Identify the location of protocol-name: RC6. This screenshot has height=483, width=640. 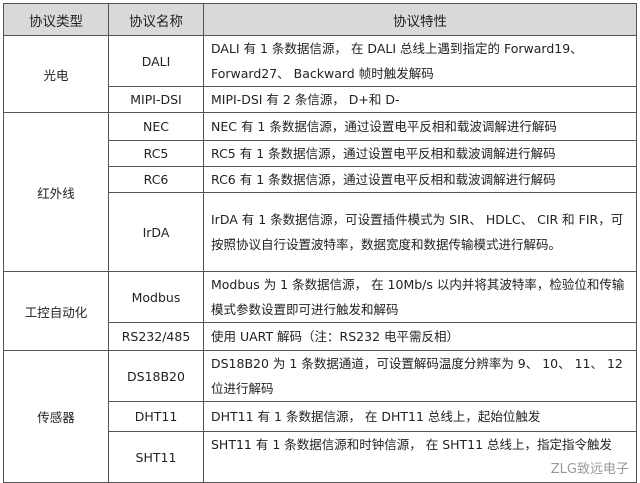
(156, 179).